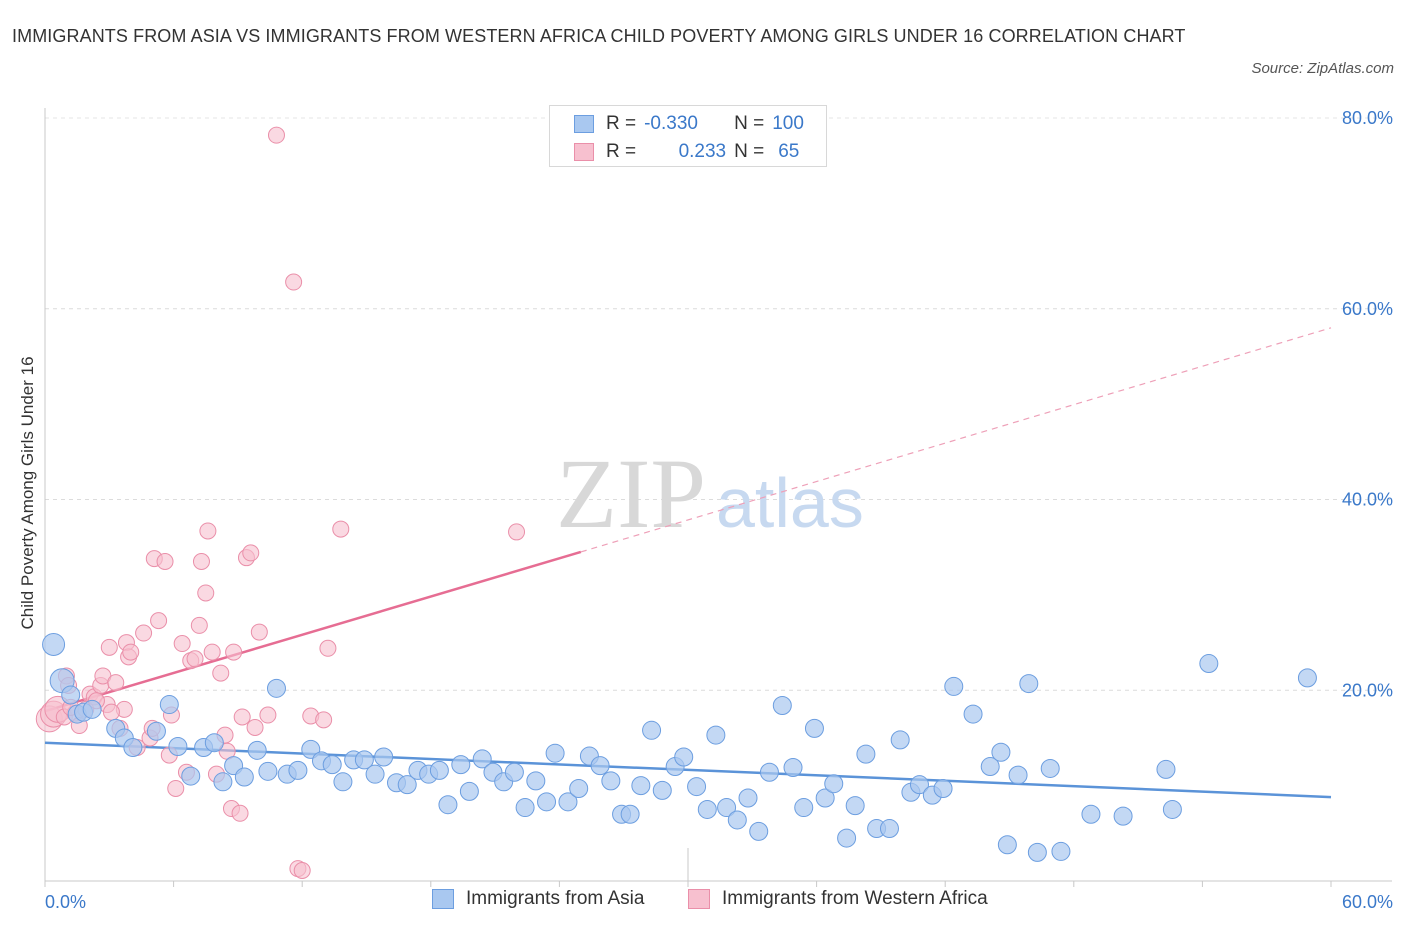 This screenshot has height=930, width=1406. I want to click on series-label-asia: Immigrants from Asia, so click(555, 898).